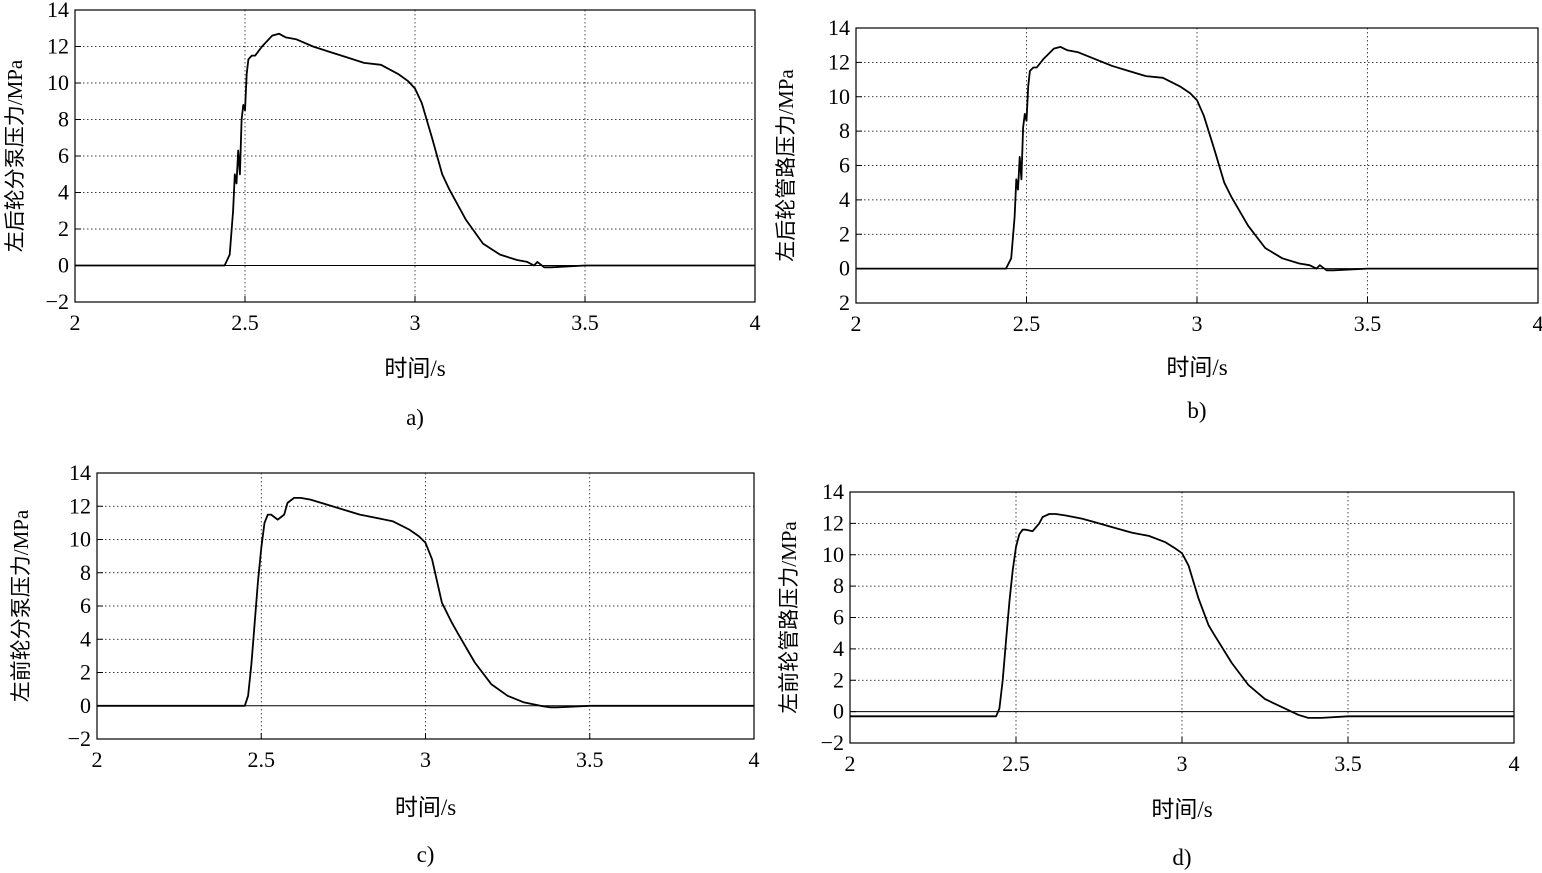 The width and height of the screenshot is (1542, 873). I want to click on y-axis-label: 左前轮分泵压力/MPa, so click(21, 605).